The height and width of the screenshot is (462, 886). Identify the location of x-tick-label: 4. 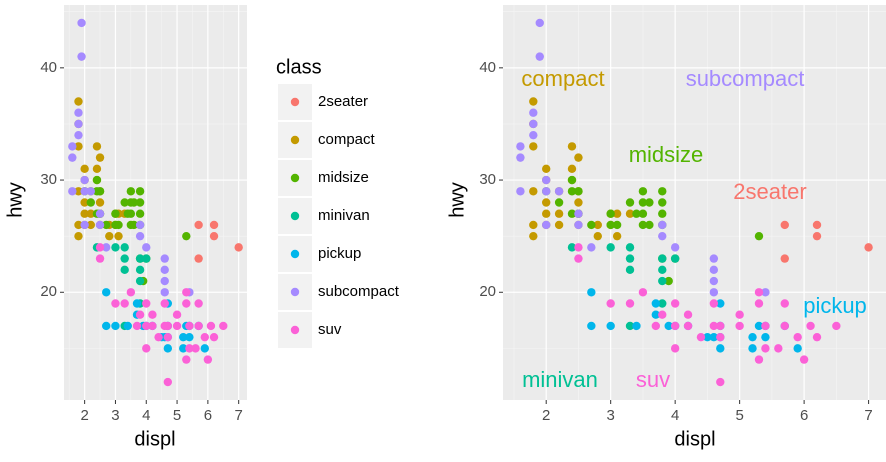
(146, 415).